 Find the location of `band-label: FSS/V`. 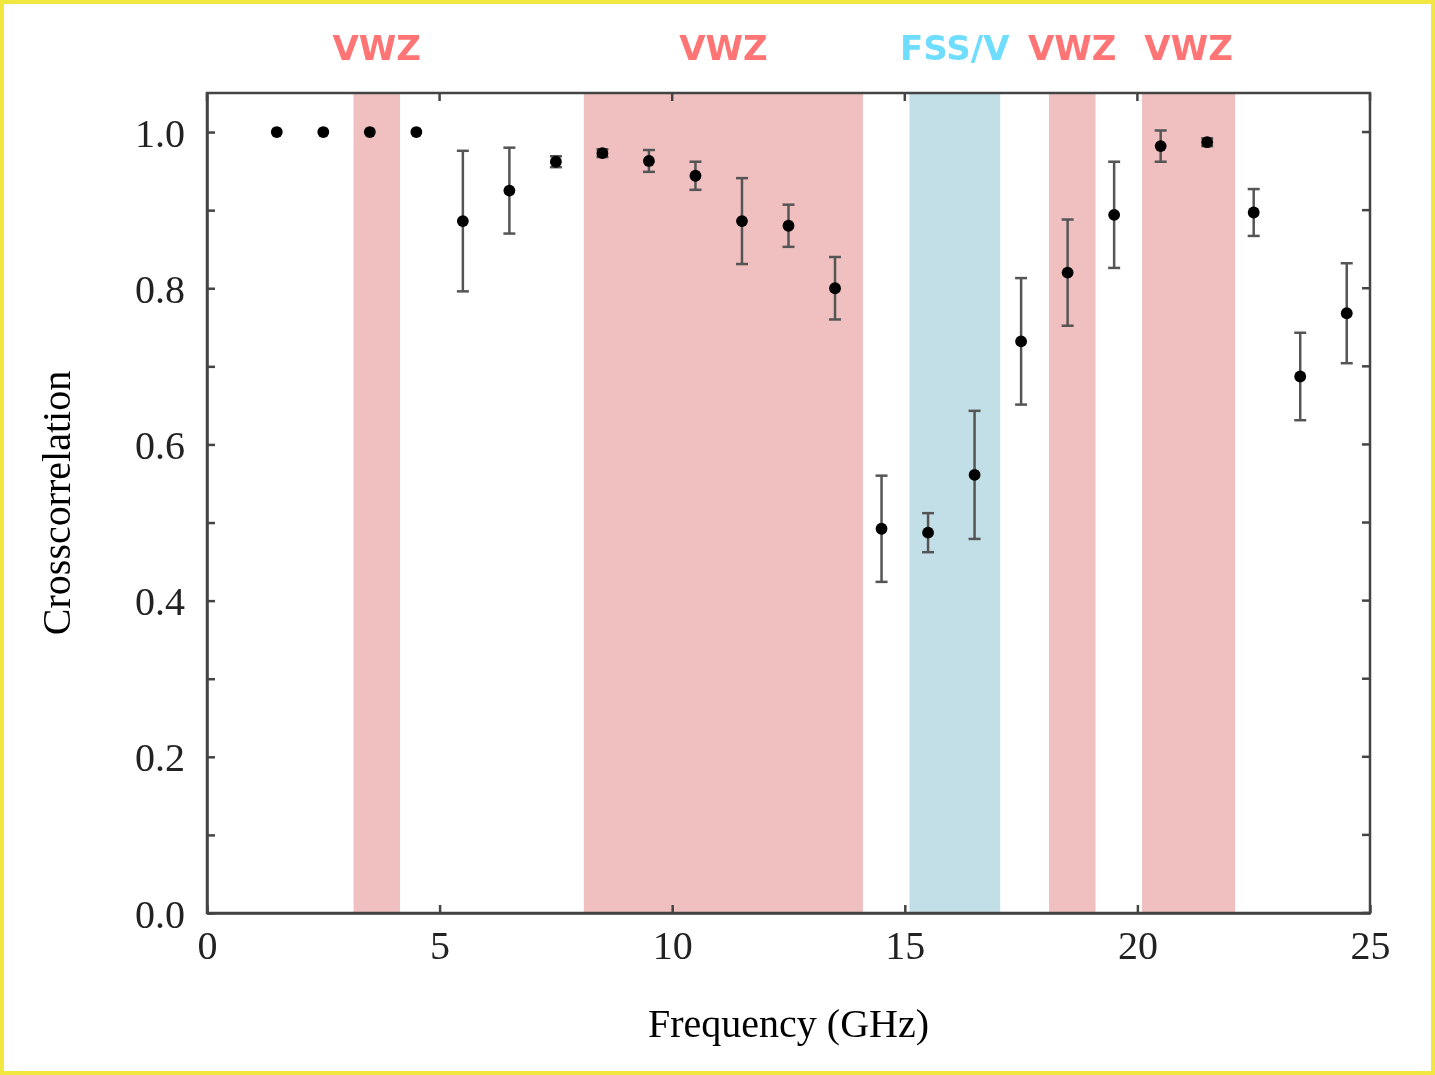

band-label: FSS/V is located at coordinates (955, 48).